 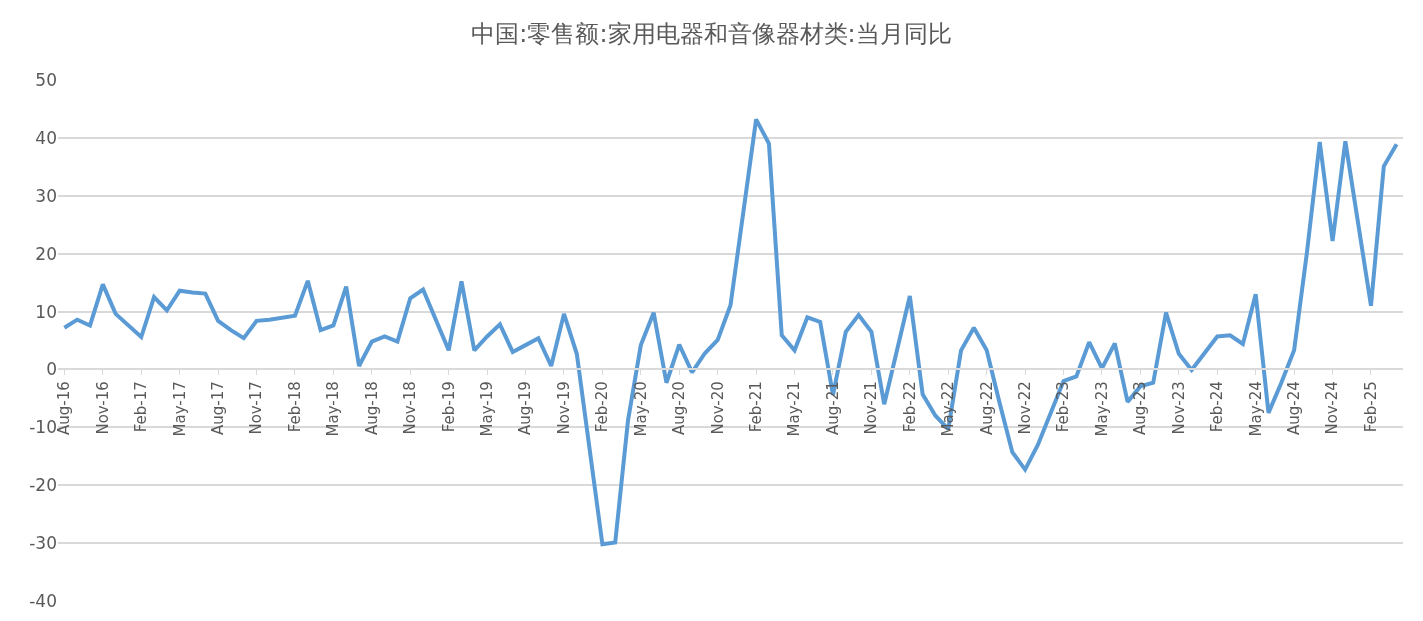 I want to click on chart-title: 中国:零售额:家用电器和音像器材类:当月同比, so click(x=711, y=33).